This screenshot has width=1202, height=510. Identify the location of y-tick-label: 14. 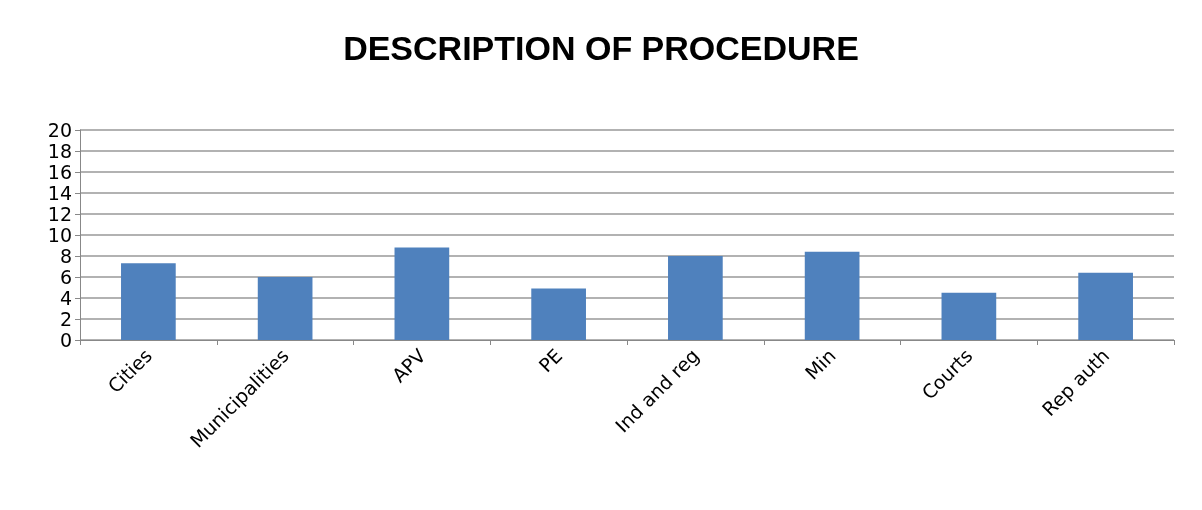
(59, 193).